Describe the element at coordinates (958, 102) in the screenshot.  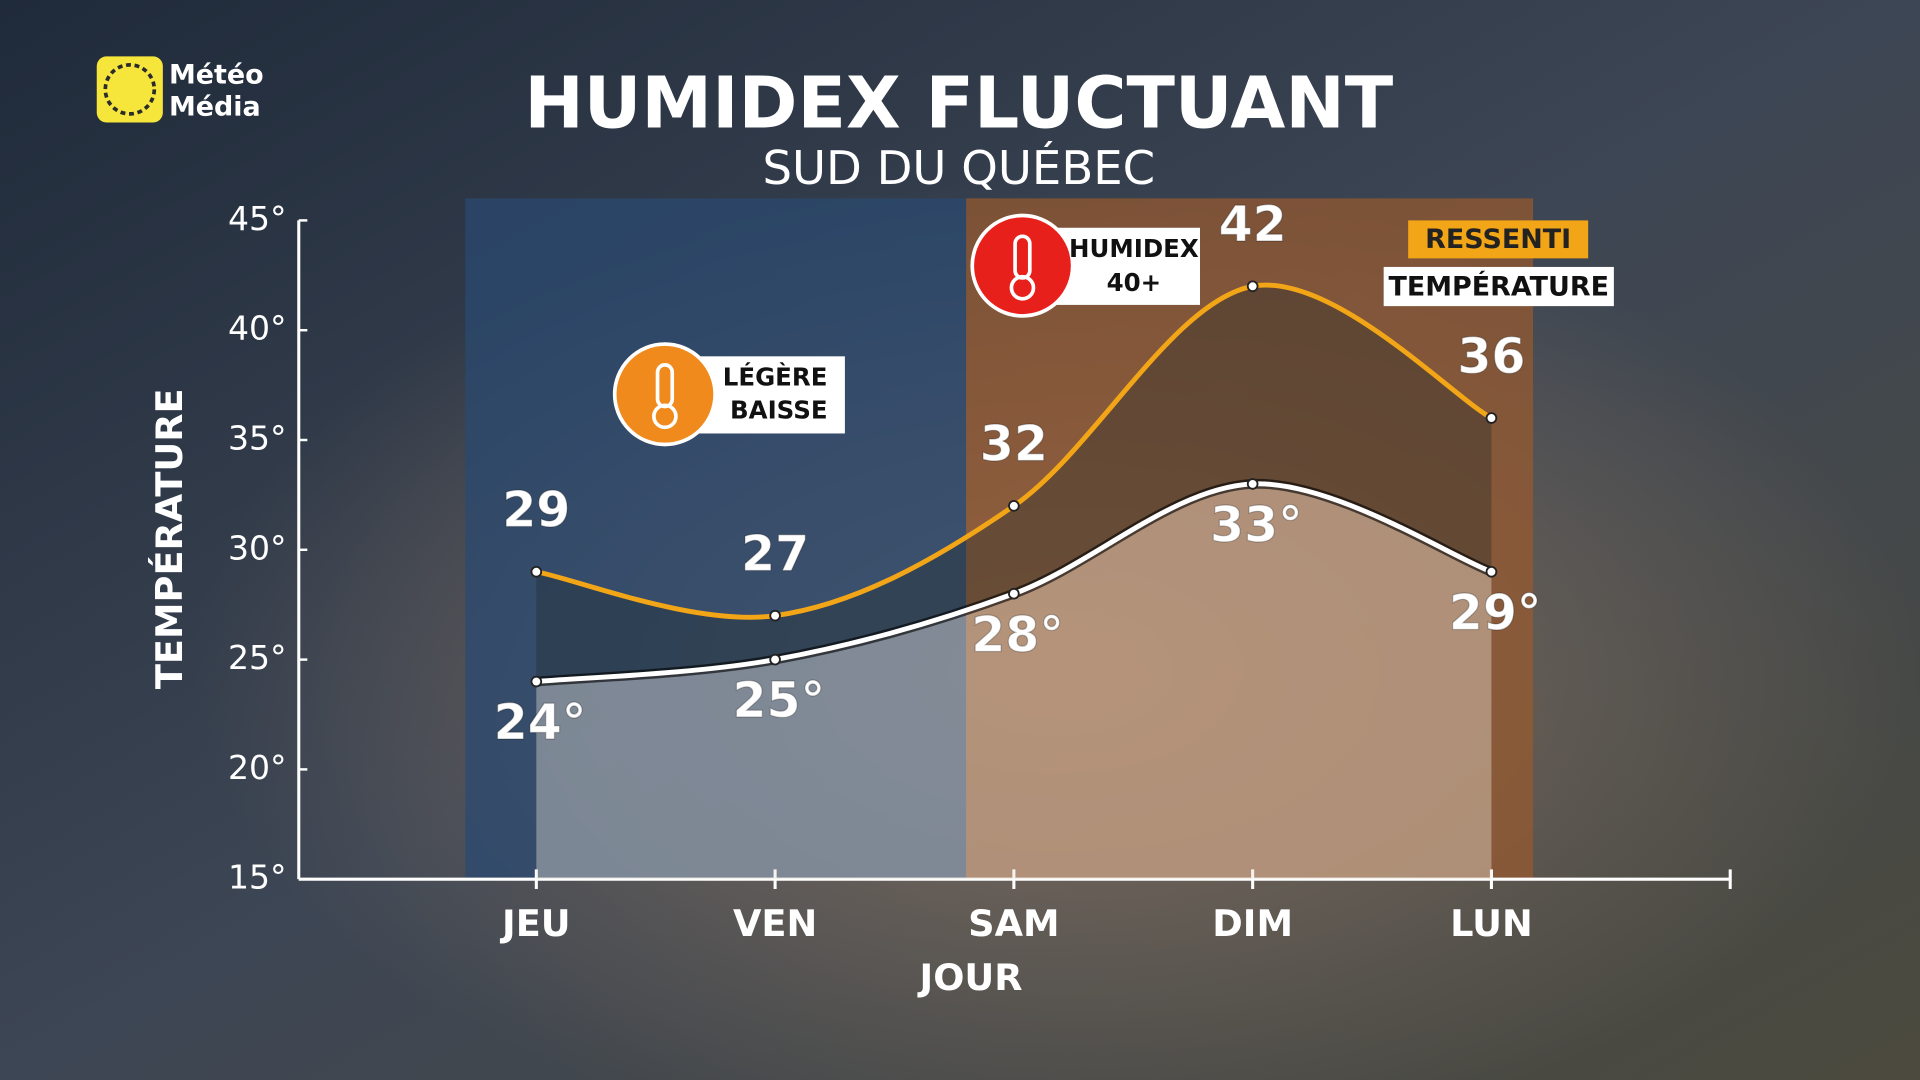
I see `chart-title: HUMIDEX FLUCTUANT` at that location.